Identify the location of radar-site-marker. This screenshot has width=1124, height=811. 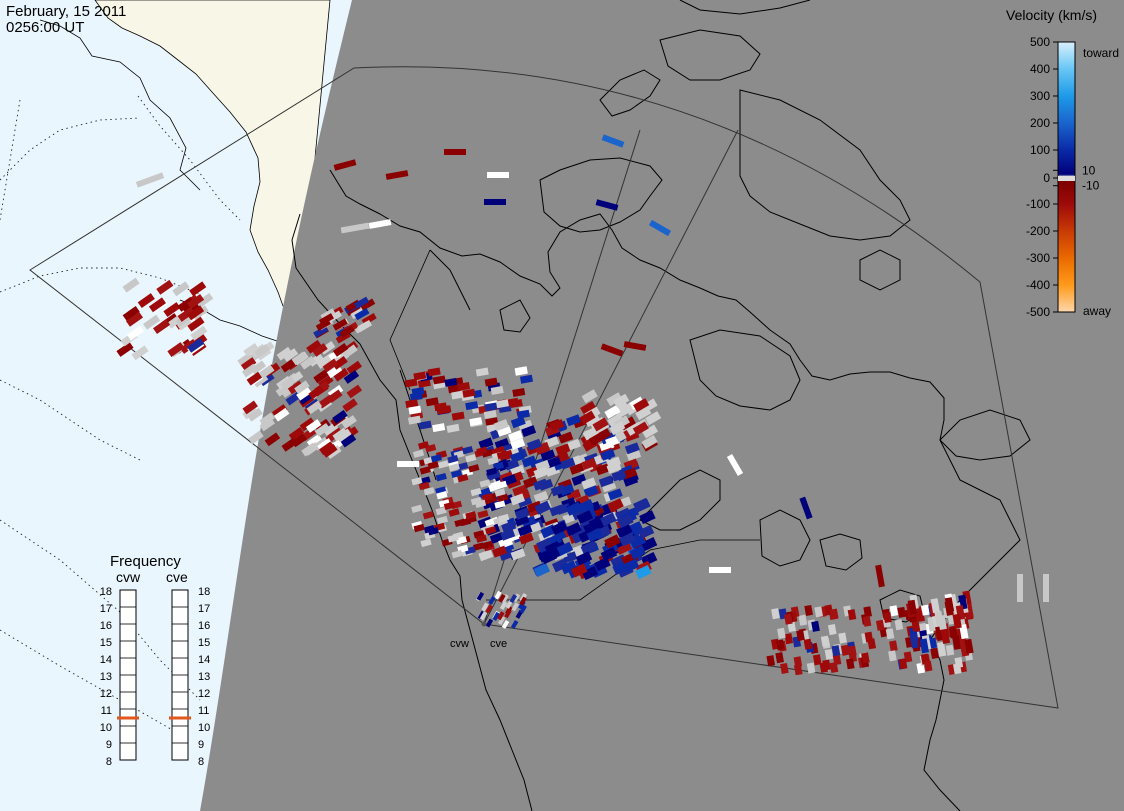
(484, 624).